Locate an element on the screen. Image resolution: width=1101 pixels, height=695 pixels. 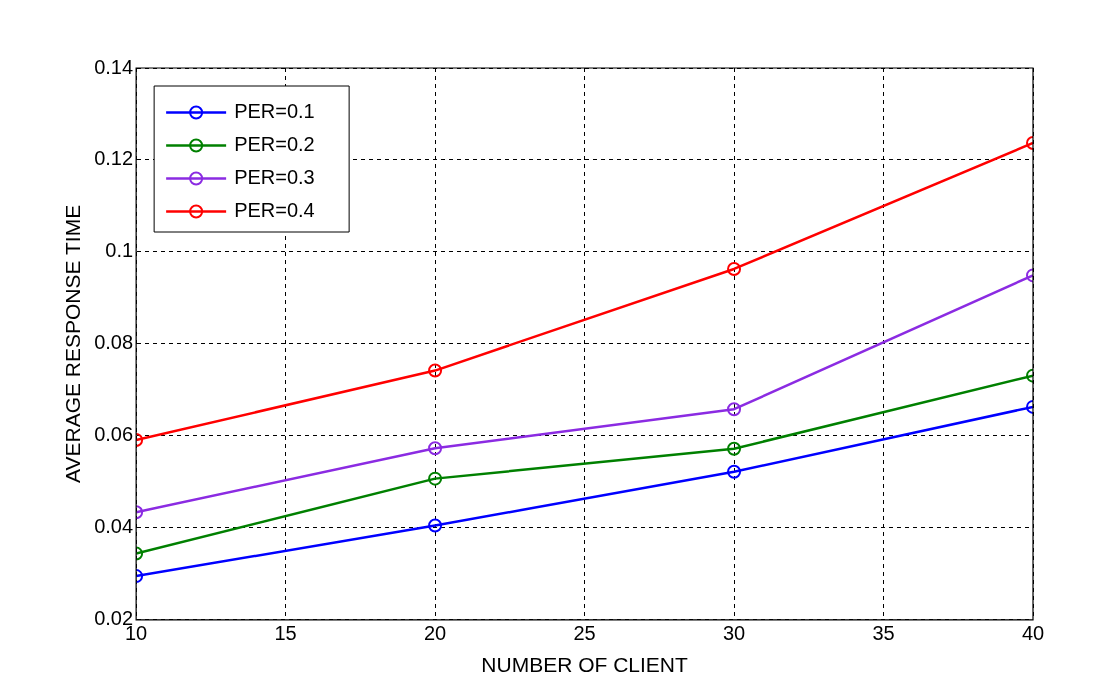
legend-label: PER=0.4 is located at coordinates (274, 210).